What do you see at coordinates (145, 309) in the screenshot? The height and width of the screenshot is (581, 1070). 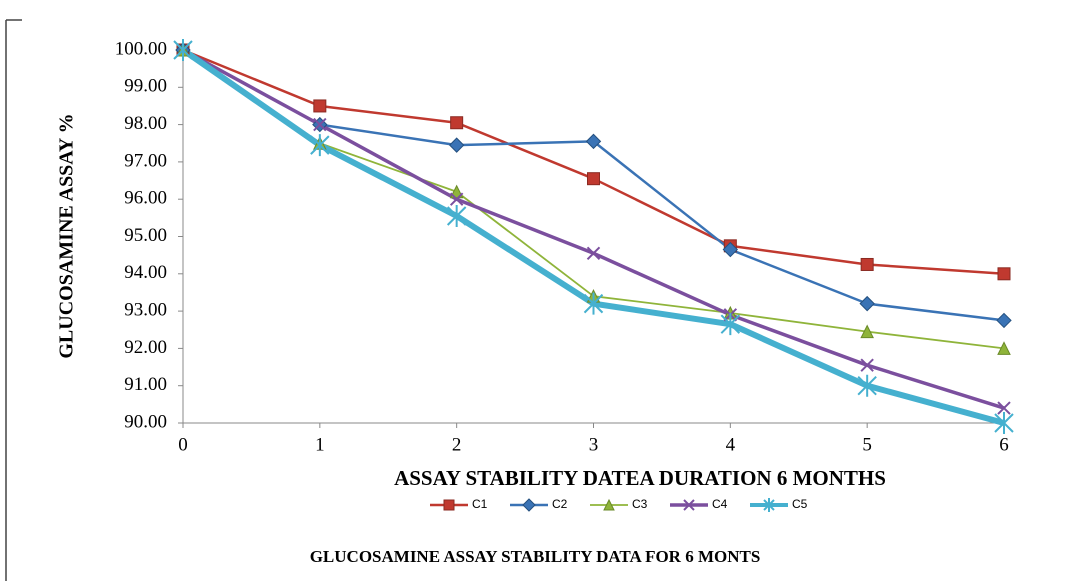 I see `y-tick-label: 93.00` at bounding box center [145, 309].